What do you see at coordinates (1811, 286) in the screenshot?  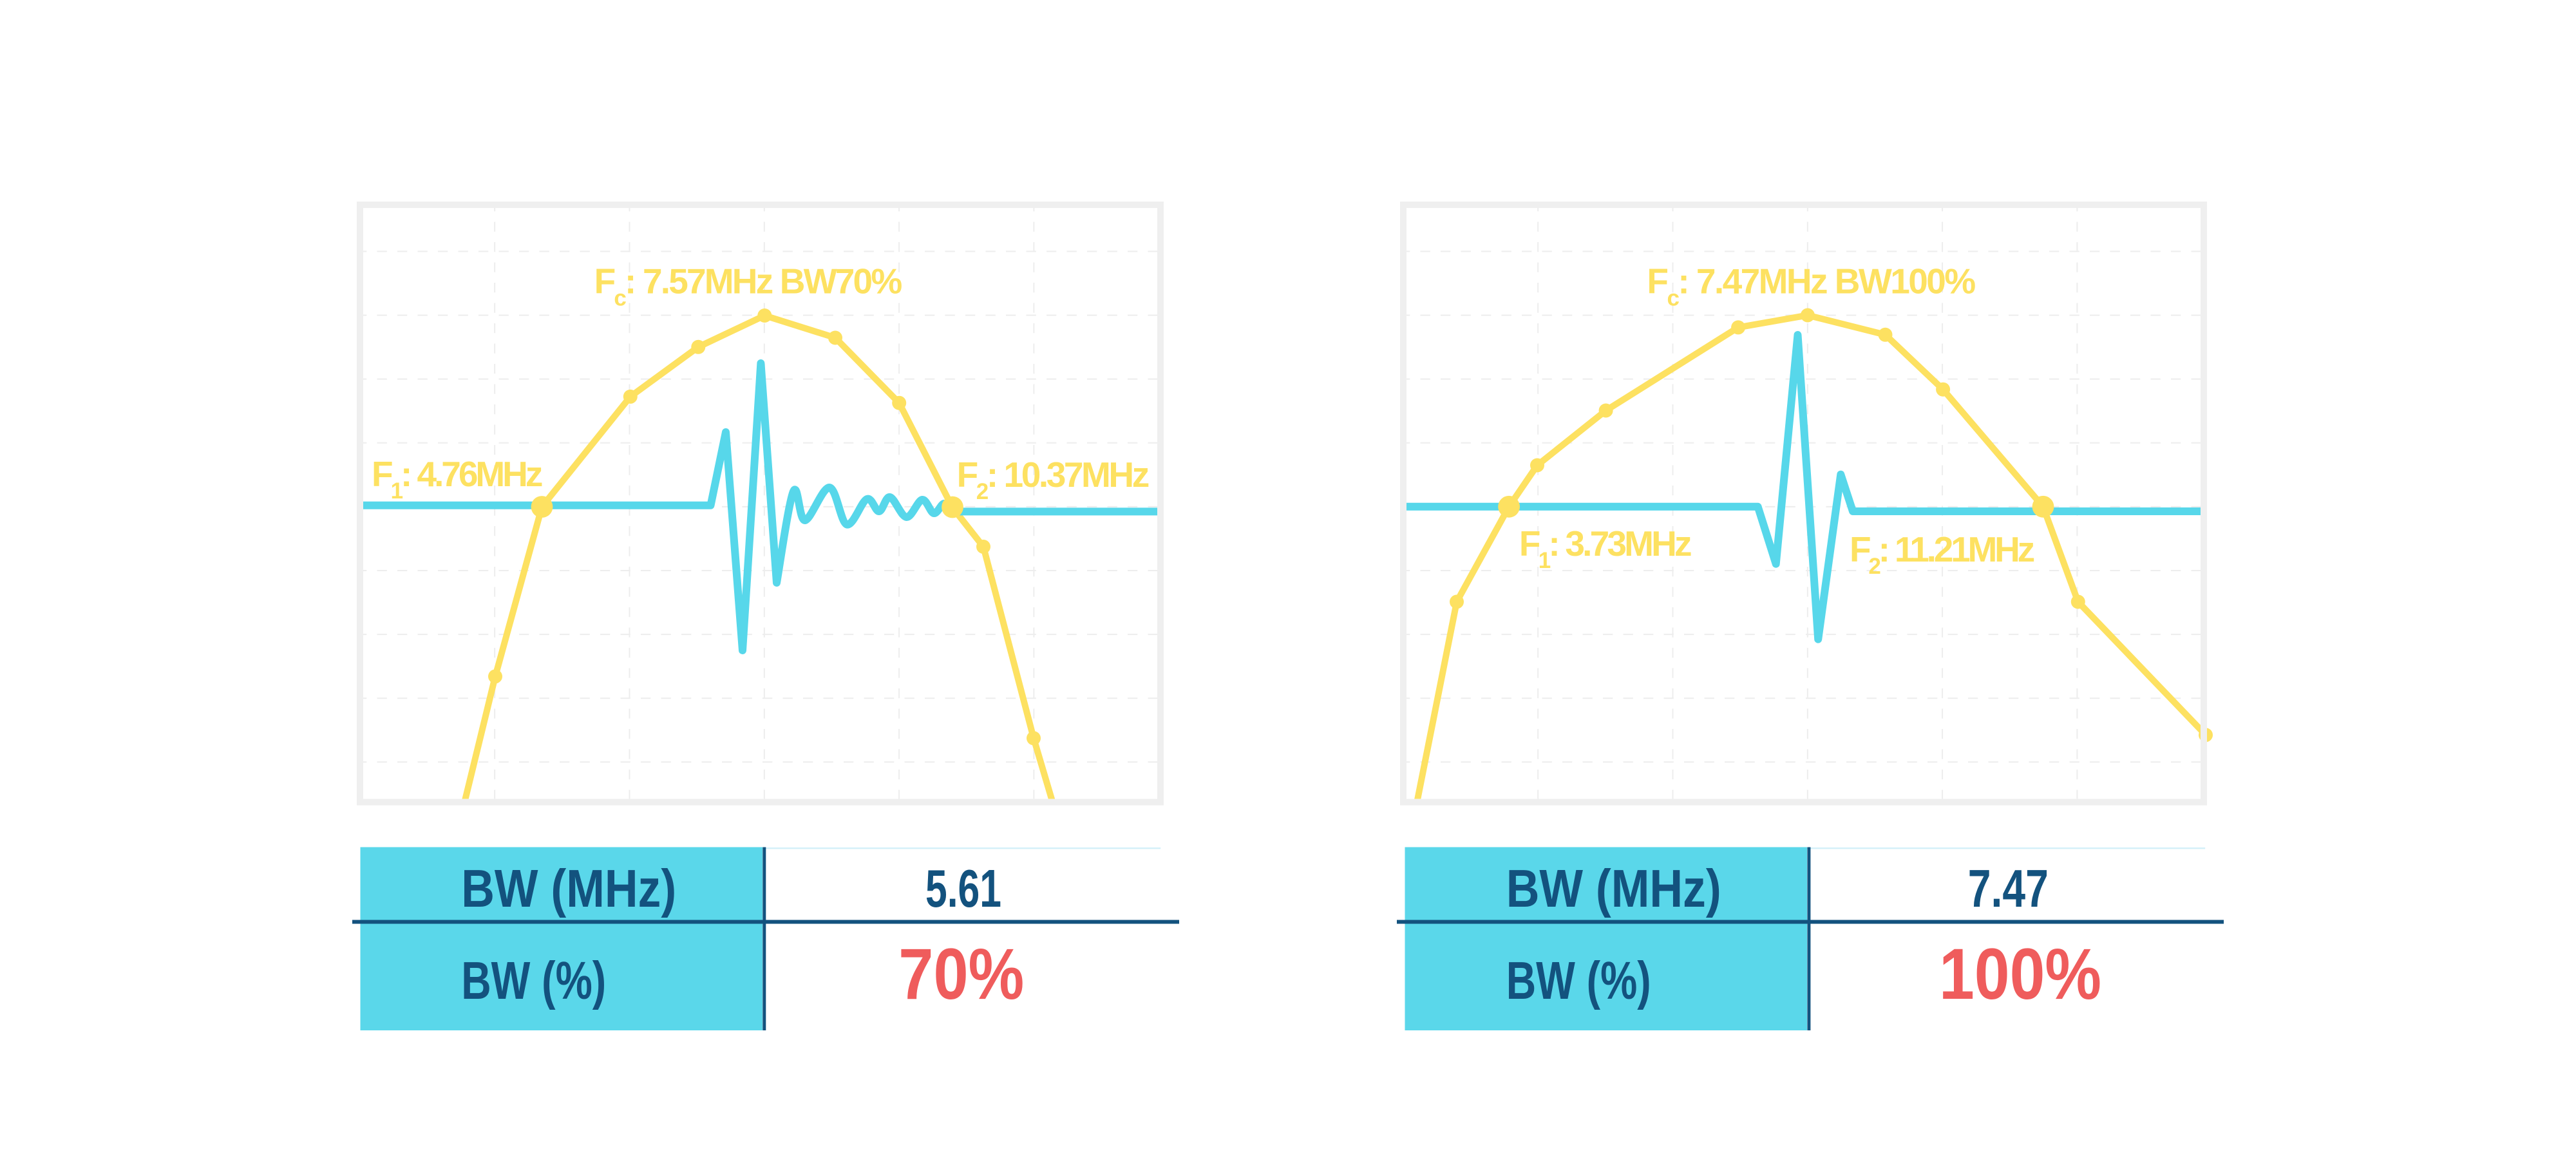 I see `svg-text: Fc: 7.47MHz BW100%` at bounding box center [1811, 286].